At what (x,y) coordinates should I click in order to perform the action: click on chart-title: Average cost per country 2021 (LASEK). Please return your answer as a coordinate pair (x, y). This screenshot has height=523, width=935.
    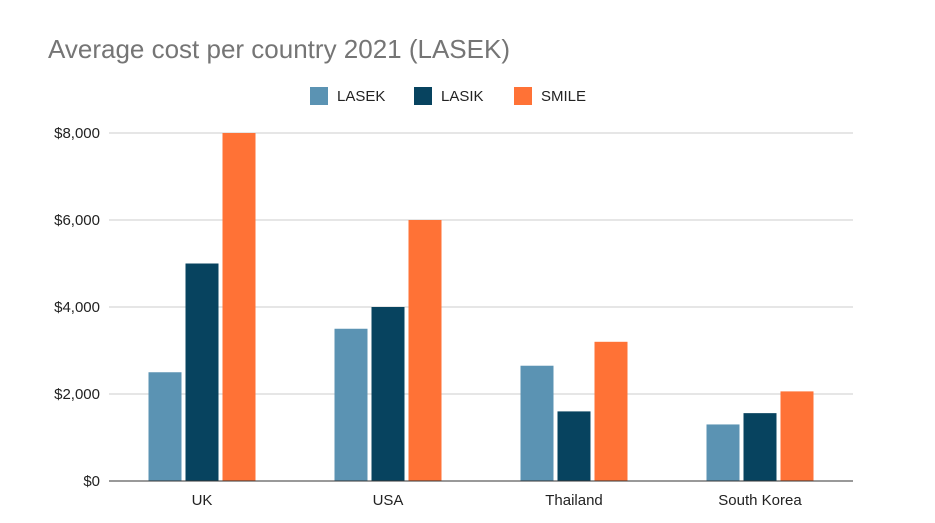
    Looking at the image, I should click on (279, 49).